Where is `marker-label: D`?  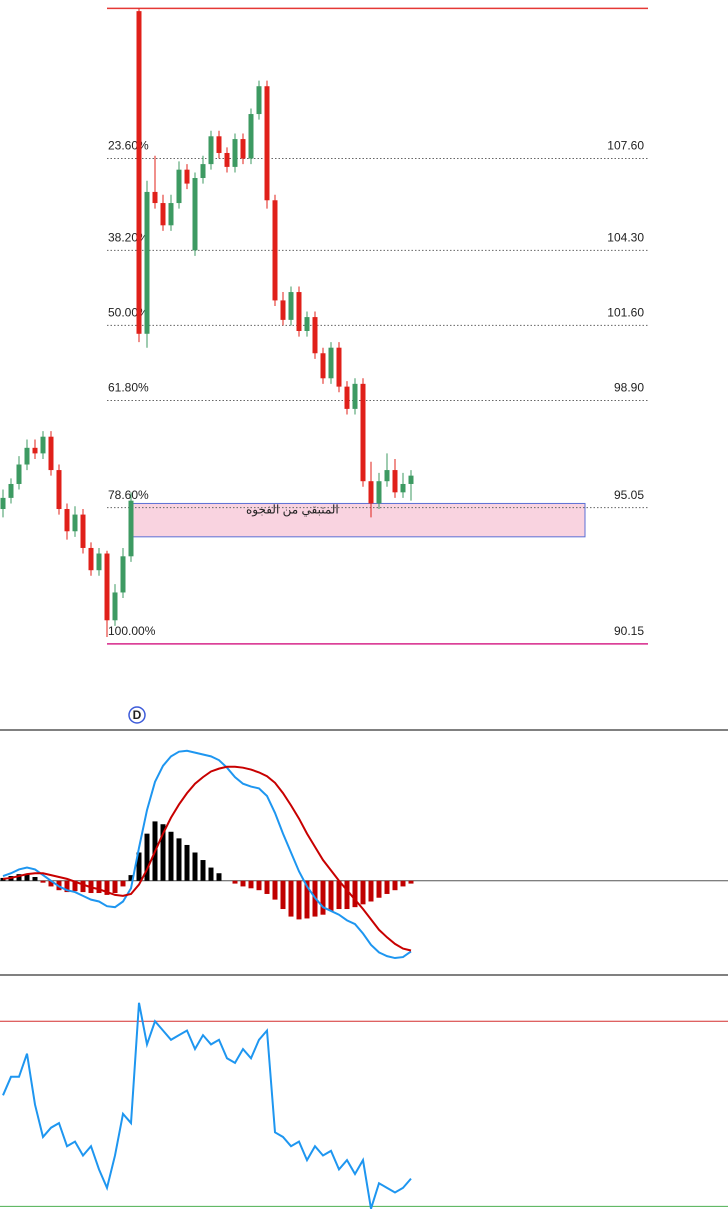 marker-label: D is located at coordinates (137, 715).